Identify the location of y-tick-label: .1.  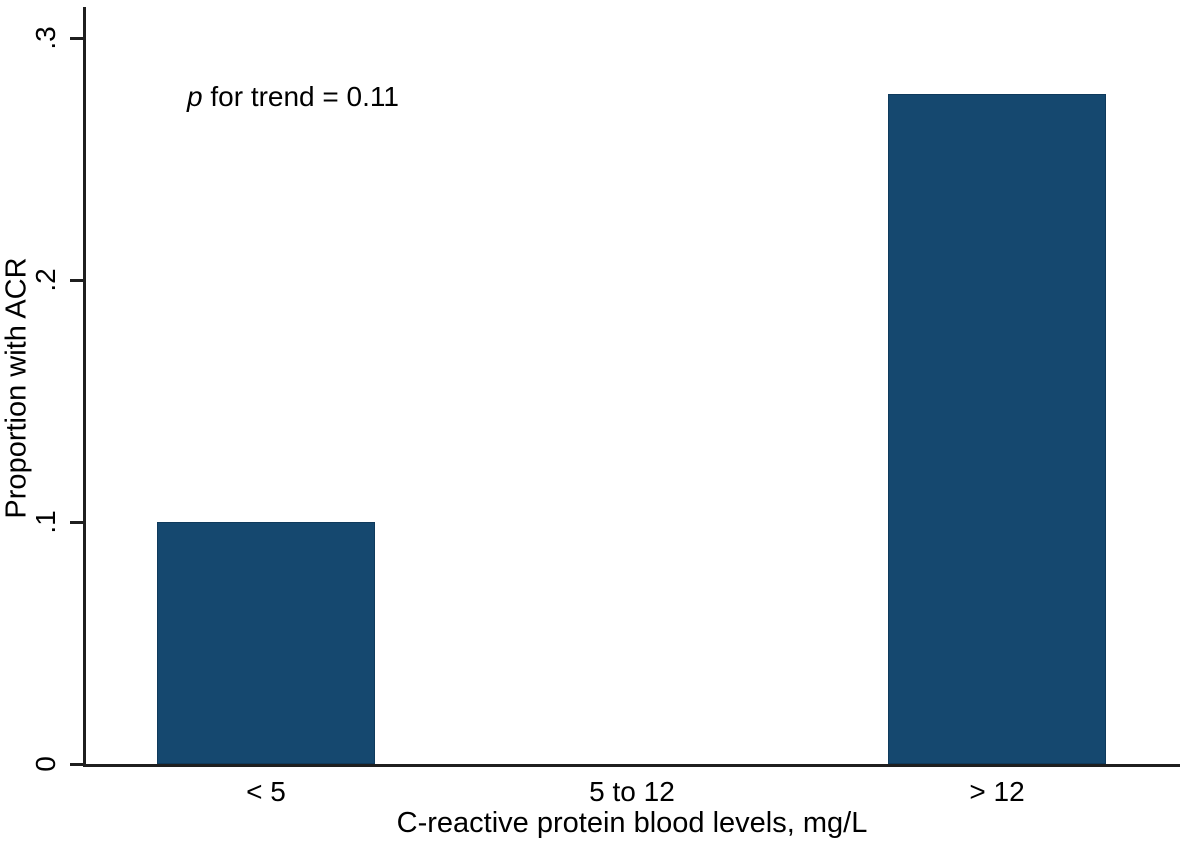
(45, 522).